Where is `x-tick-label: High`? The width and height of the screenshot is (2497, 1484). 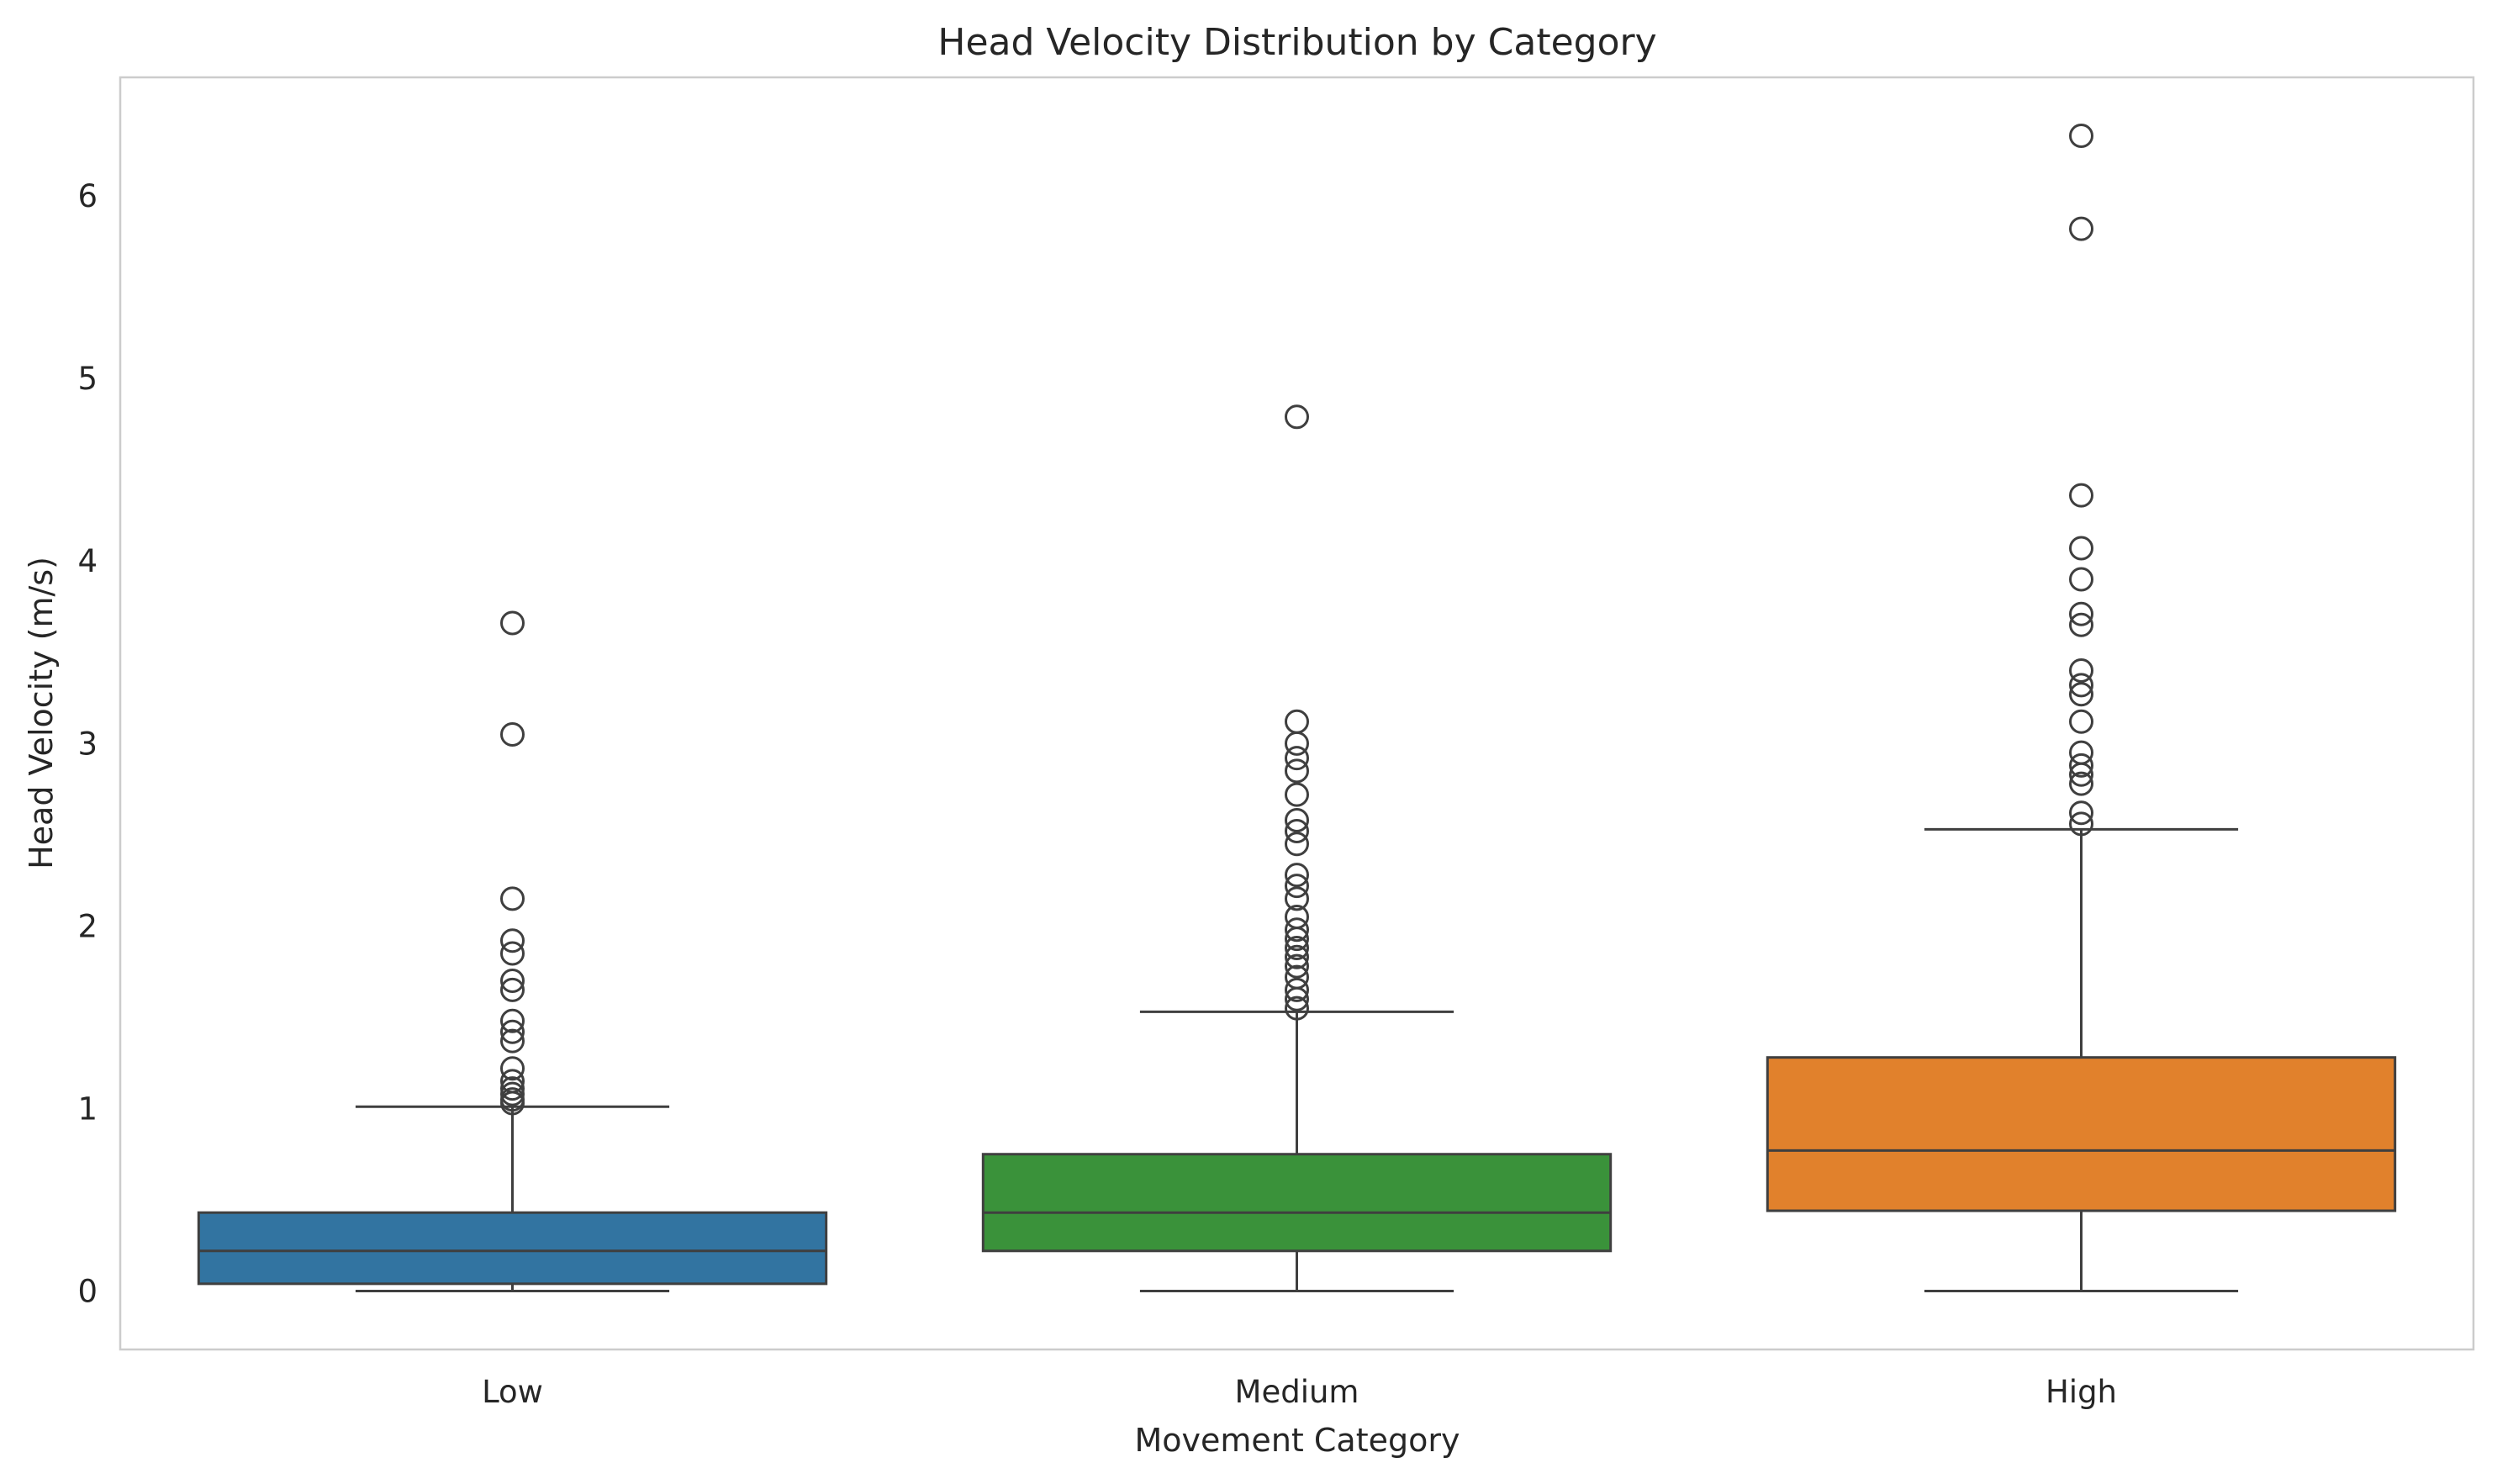 x-tick-label: High is located at coordinates (2081, 1392).